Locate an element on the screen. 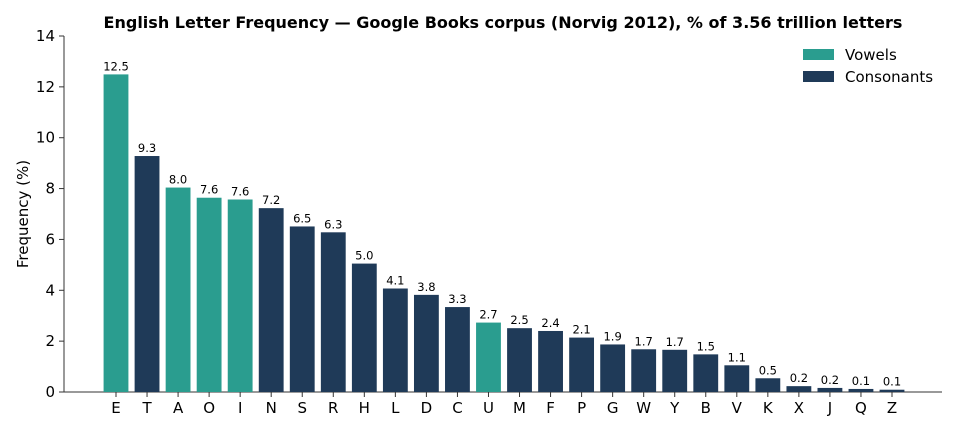  y-tick-label: 12 is located at coordinates (45, 87).